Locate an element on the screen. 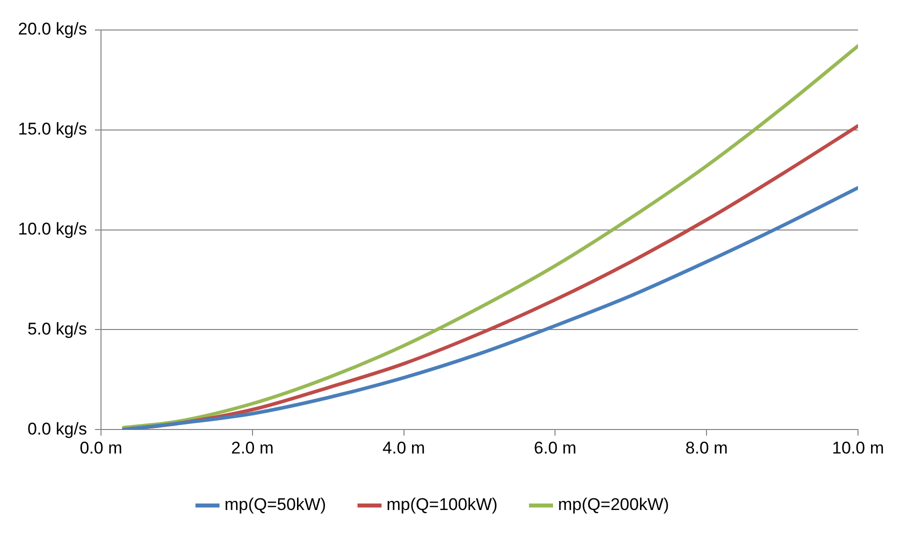  y-tick-label: 15.0 kg/s is located at coordinates (52, 129).